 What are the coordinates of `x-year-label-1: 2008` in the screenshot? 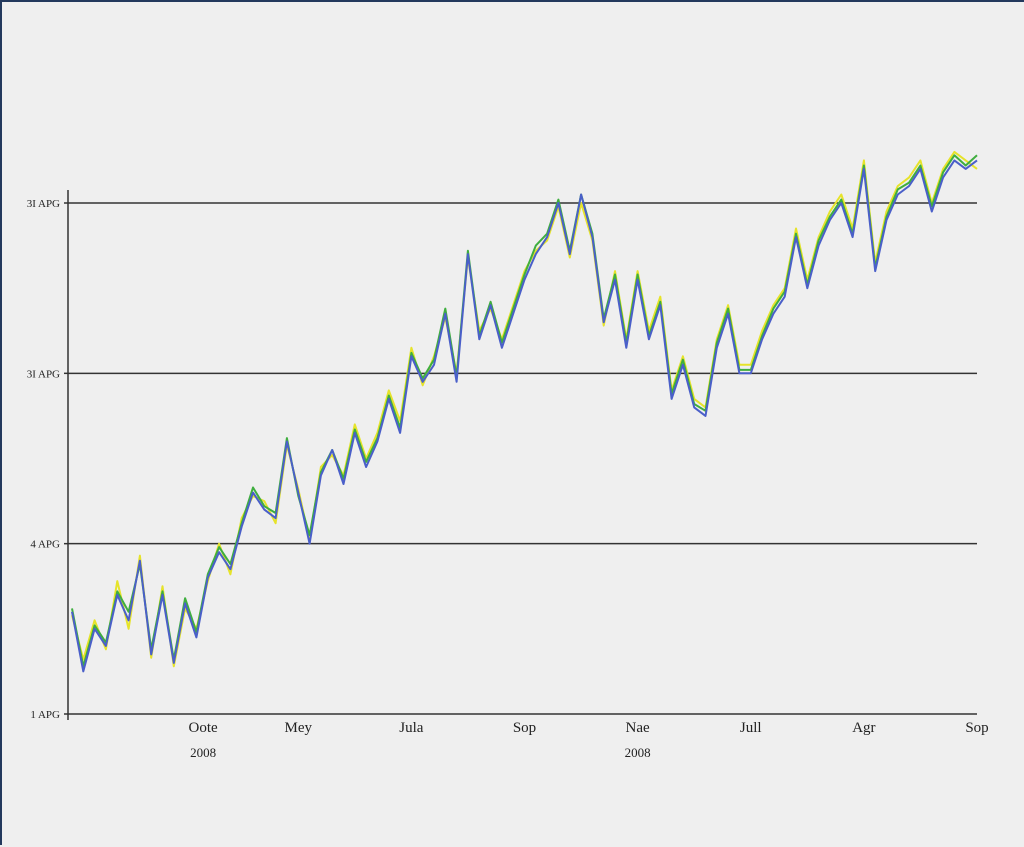 It's located at (638, 752).